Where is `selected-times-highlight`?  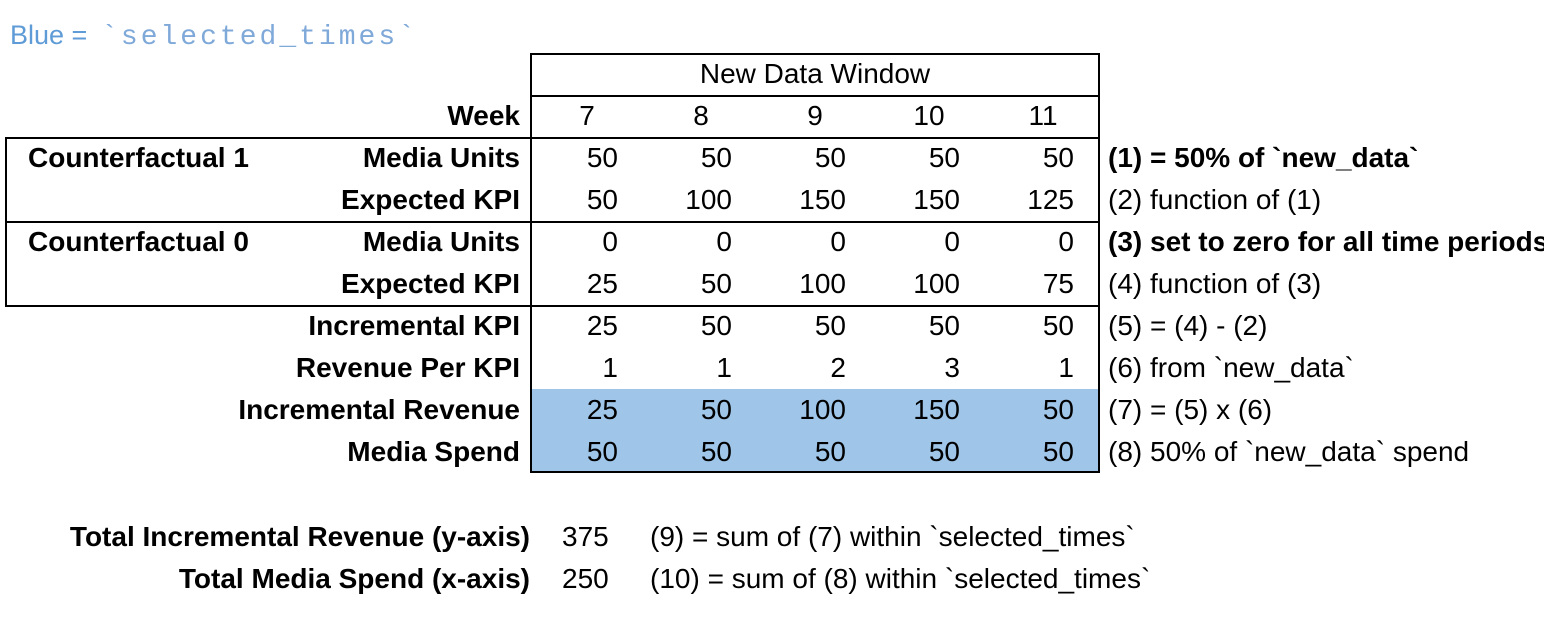
selected-times-highlight is located at coordinates (815, 430).